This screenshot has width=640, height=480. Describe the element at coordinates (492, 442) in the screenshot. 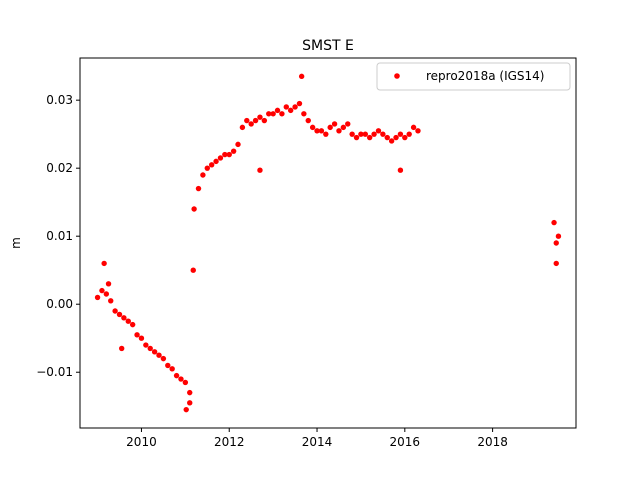

I see `x-tick-label: 2018` at that location.